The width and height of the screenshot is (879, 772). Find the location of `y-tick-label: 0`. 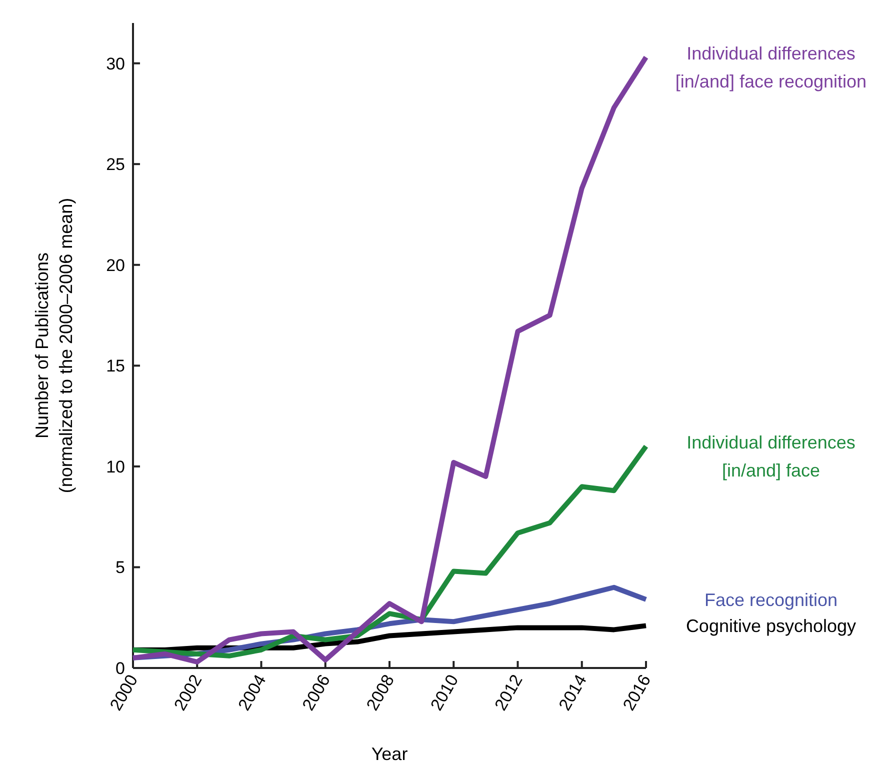

y-tick-label: 0 is located at coordinates (120, 668).